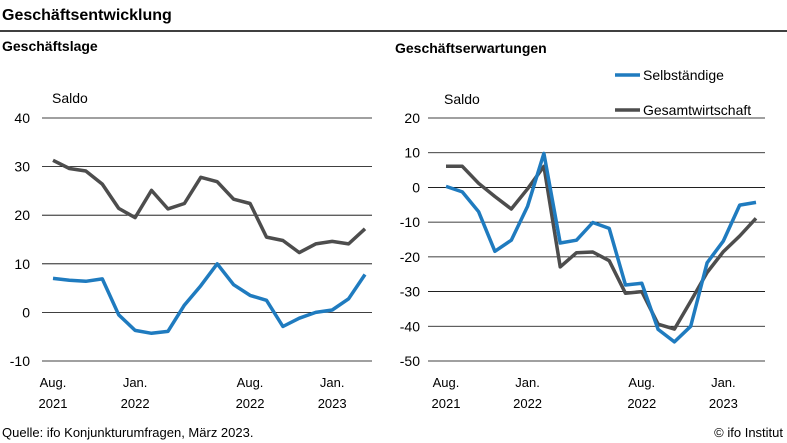  What do you see at coordinates (748, 432) in the screenshot?
I see `copyright-note: © ifo Institut` at bounding box center [748, 432].